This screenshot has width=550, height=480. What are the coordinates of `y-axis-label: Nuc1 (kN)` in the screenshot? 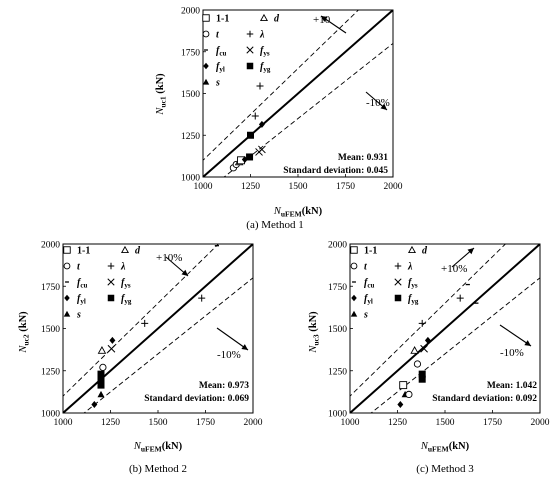 It's located at (161, 94).